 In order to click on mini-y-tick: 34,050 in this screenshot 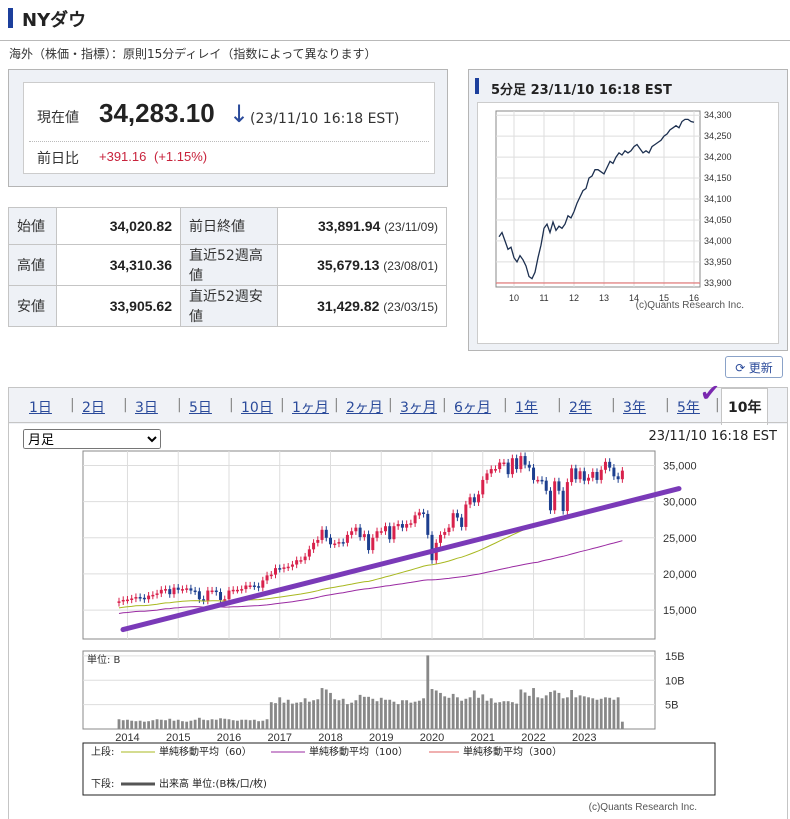, I will do `click(718, 220)`.